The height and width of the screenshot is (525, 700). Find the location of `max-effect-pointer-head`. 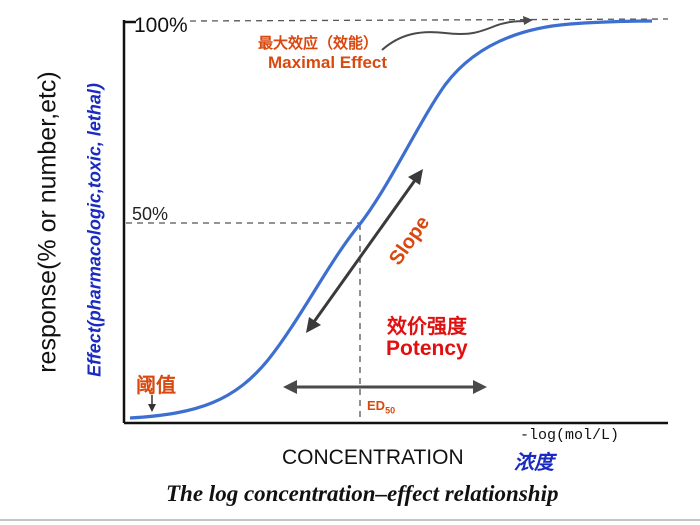

max-effect-pointer-head is located at coordinates (528, 20).